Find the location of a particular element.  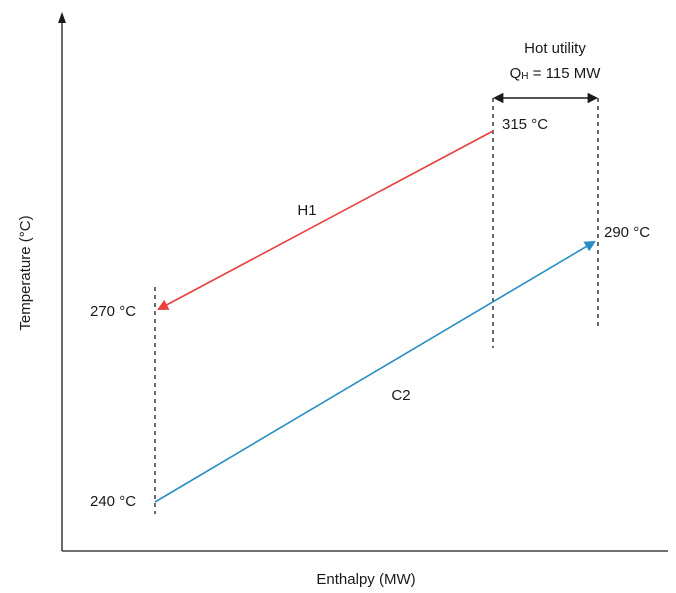

hot-utility-q-subscript: H is located at coordinates (524, 76).